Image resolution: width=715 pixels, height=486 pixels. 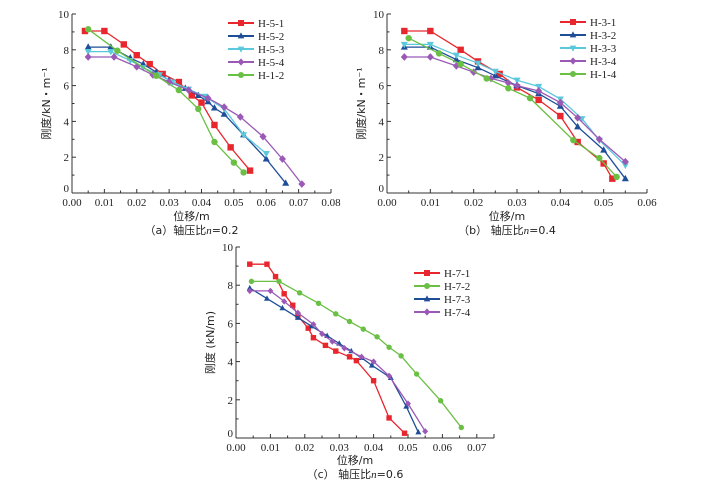 I want to click on caption-prefix: （b） 轴压比, so click(x=490, y=230).